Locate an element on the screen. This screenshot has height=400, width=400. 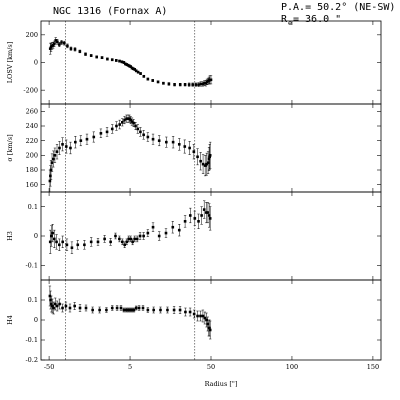
x-axis-label: Radius ["] is located at coordinates (221, 384).